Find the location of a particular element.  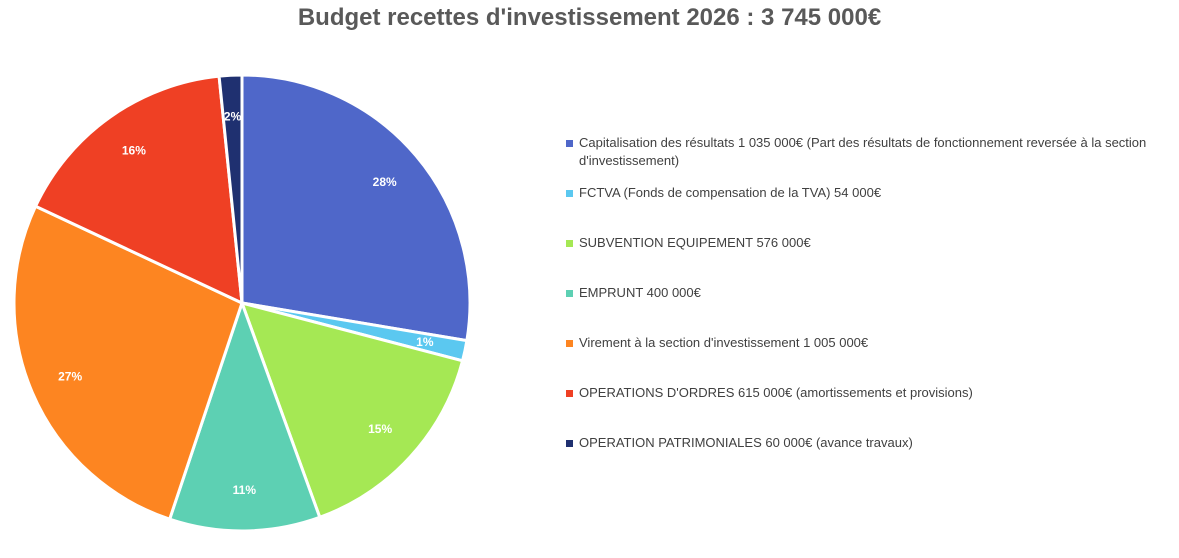

legend-label: SUBVENTION EQUIPEMENT 576 000€ is located at coordinates (695, 242).